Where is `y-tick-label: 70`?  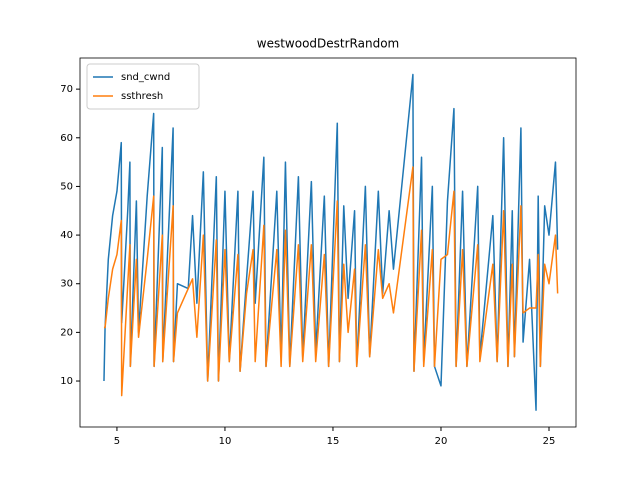 y-tick-label: 70 is located at coordinates (66, 89).